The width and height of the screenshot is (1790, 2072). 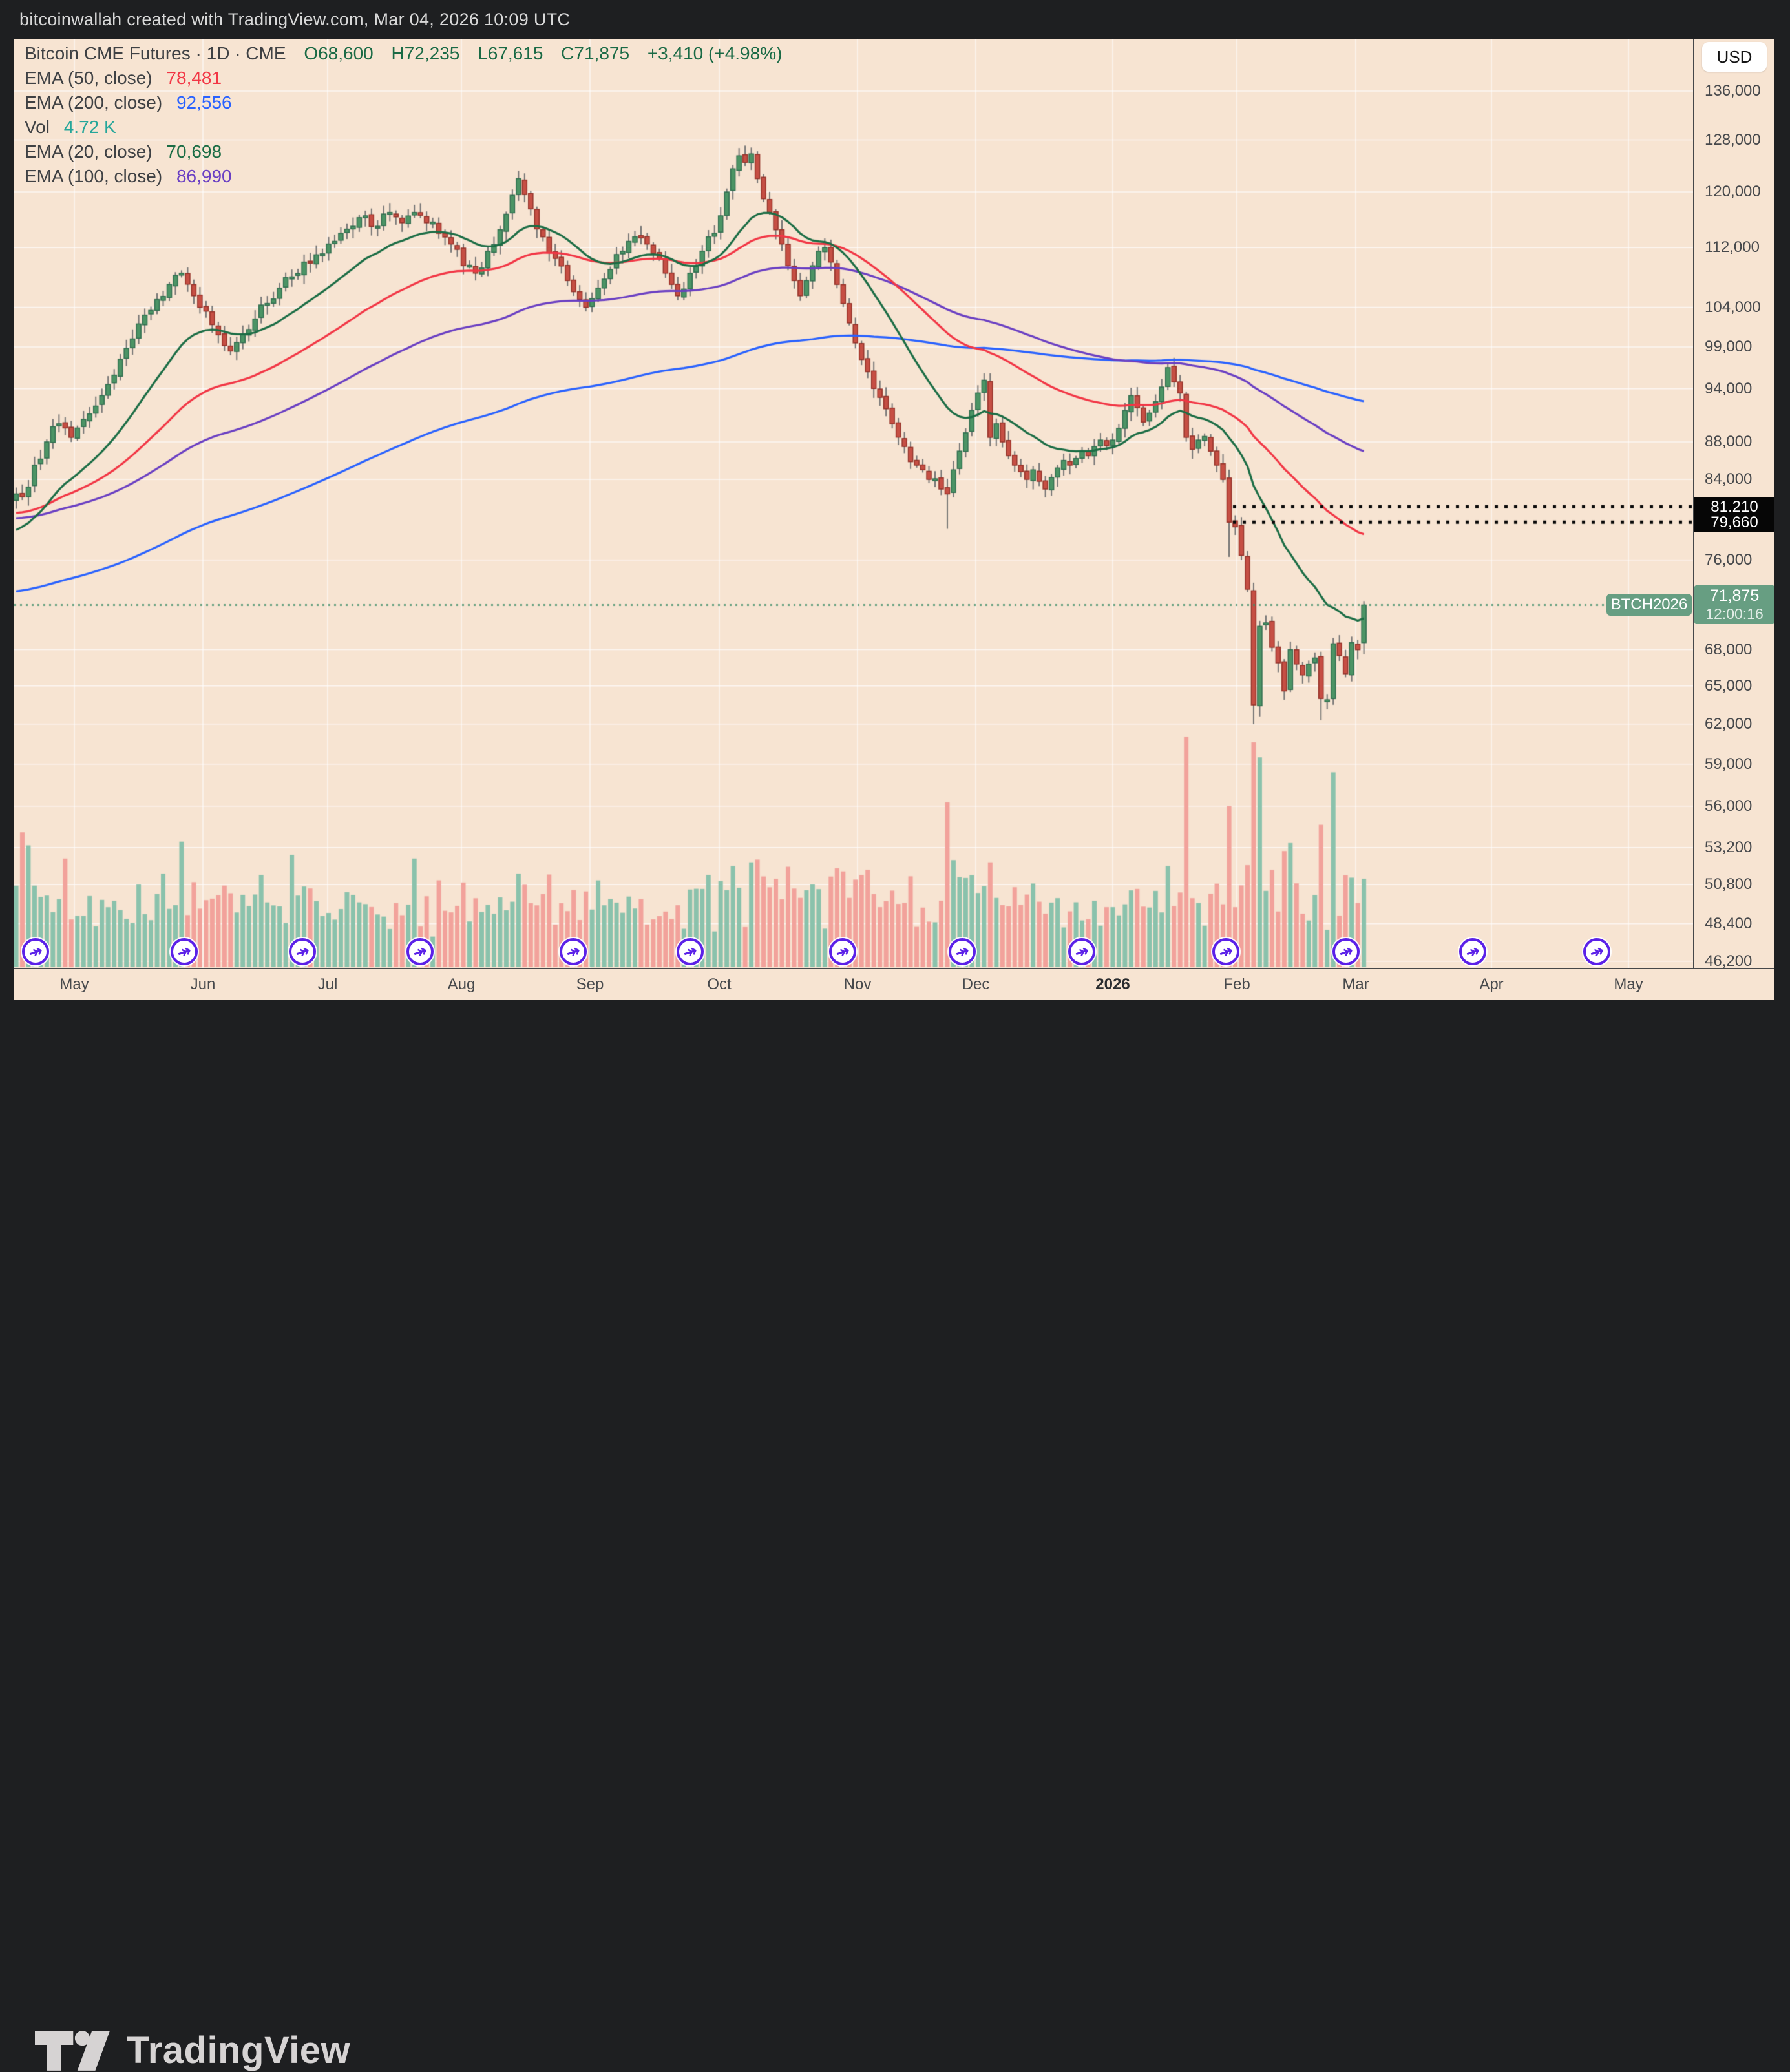 What do you see at coordinates (894, 984) in the screenshot?
I see `time-axis: May Jun Jul Aug Sep Oct Nov Dec 2026 Feb Mar Apr May` at bounding box center [894, 984].